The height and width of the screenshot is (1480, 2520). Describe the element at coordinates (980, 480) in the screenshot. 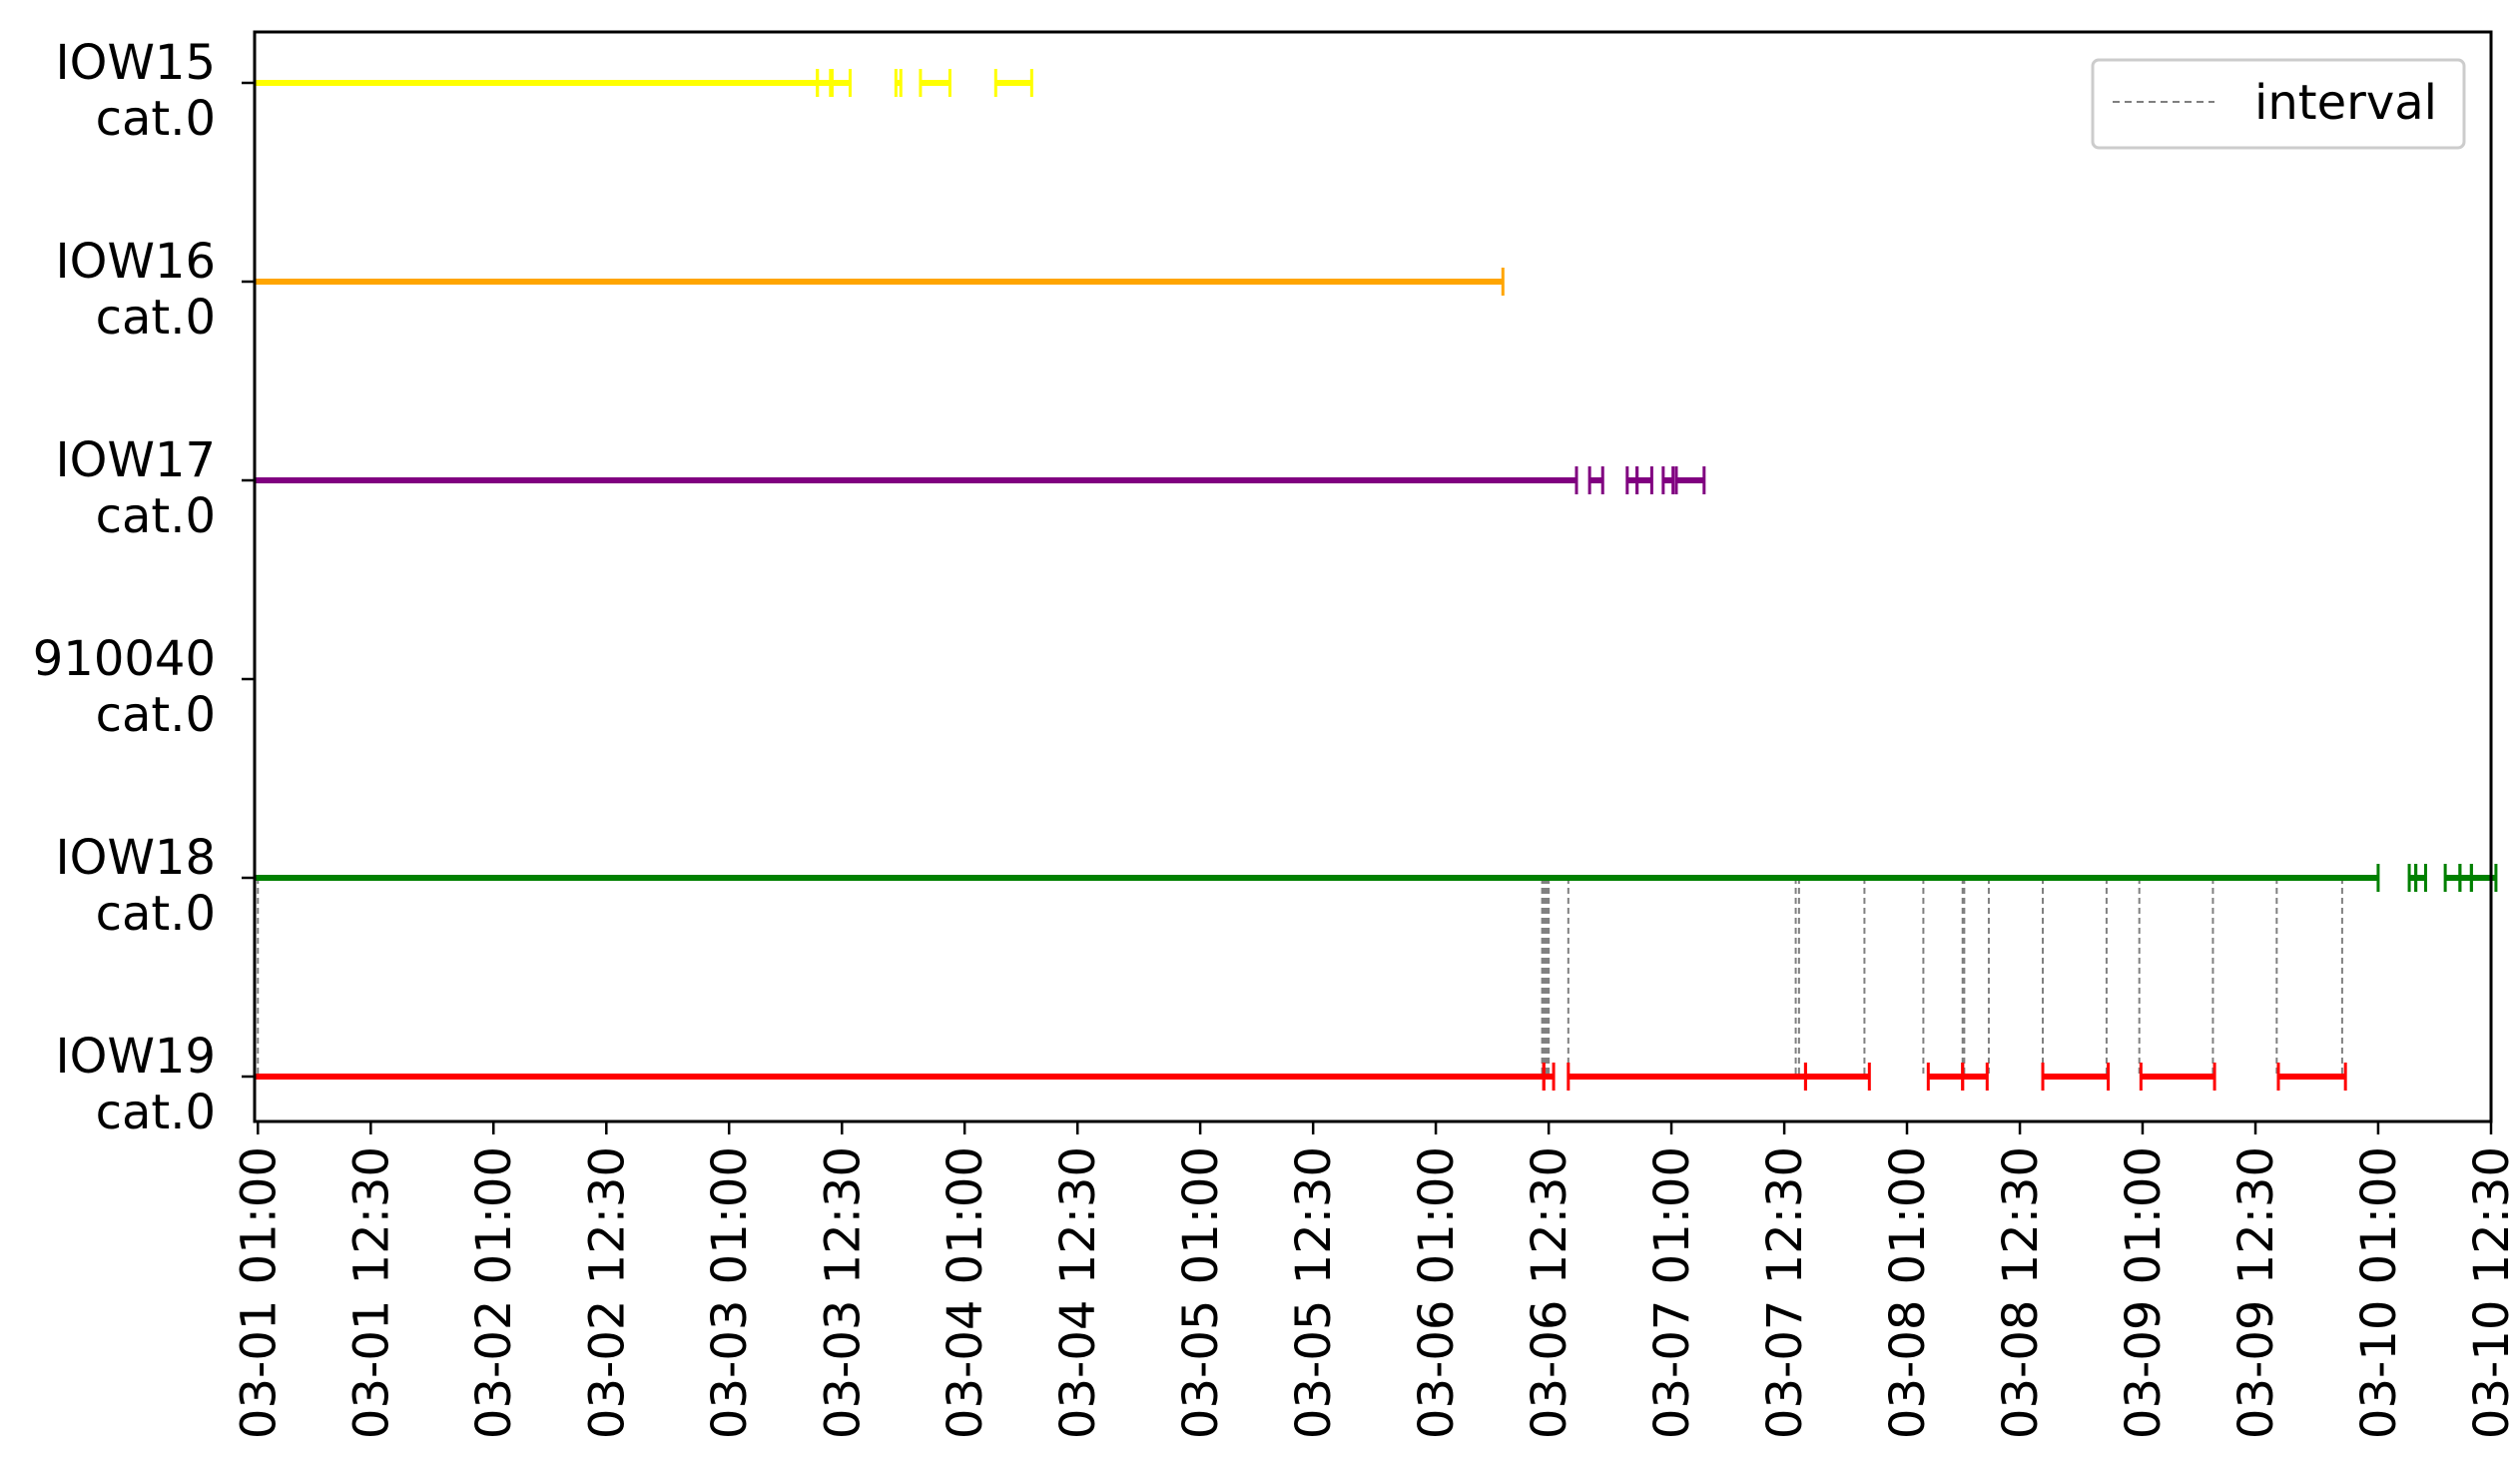

I see `row-IOW17` at that location.